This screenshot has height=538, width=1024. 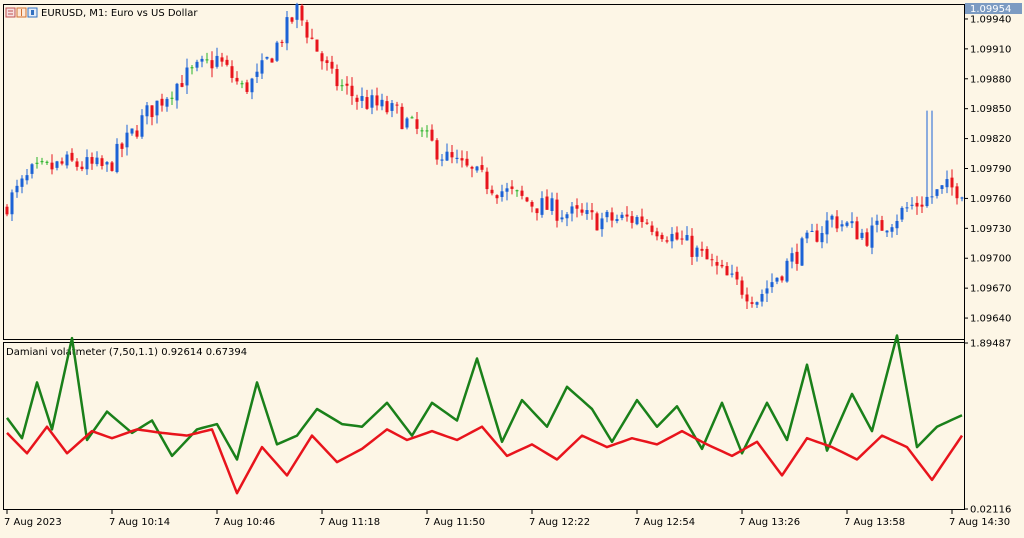 I want to click on chart-window-icon, so click(x=10, y=12).